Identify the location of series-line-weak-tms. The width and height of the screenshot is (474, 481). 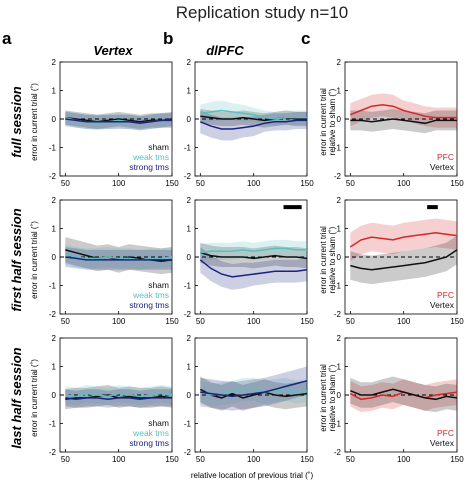
(253, 250).